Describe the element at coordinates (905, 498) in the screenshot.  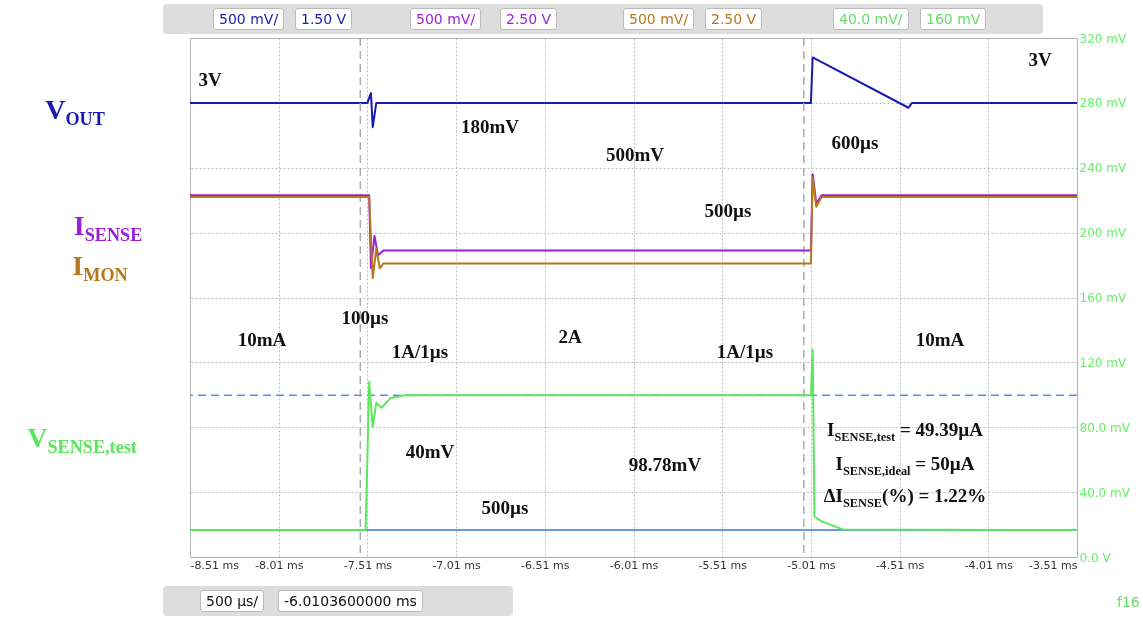
I see `annotation: ΔI$_{SENSE}$(%) = 1.22%` at that location.